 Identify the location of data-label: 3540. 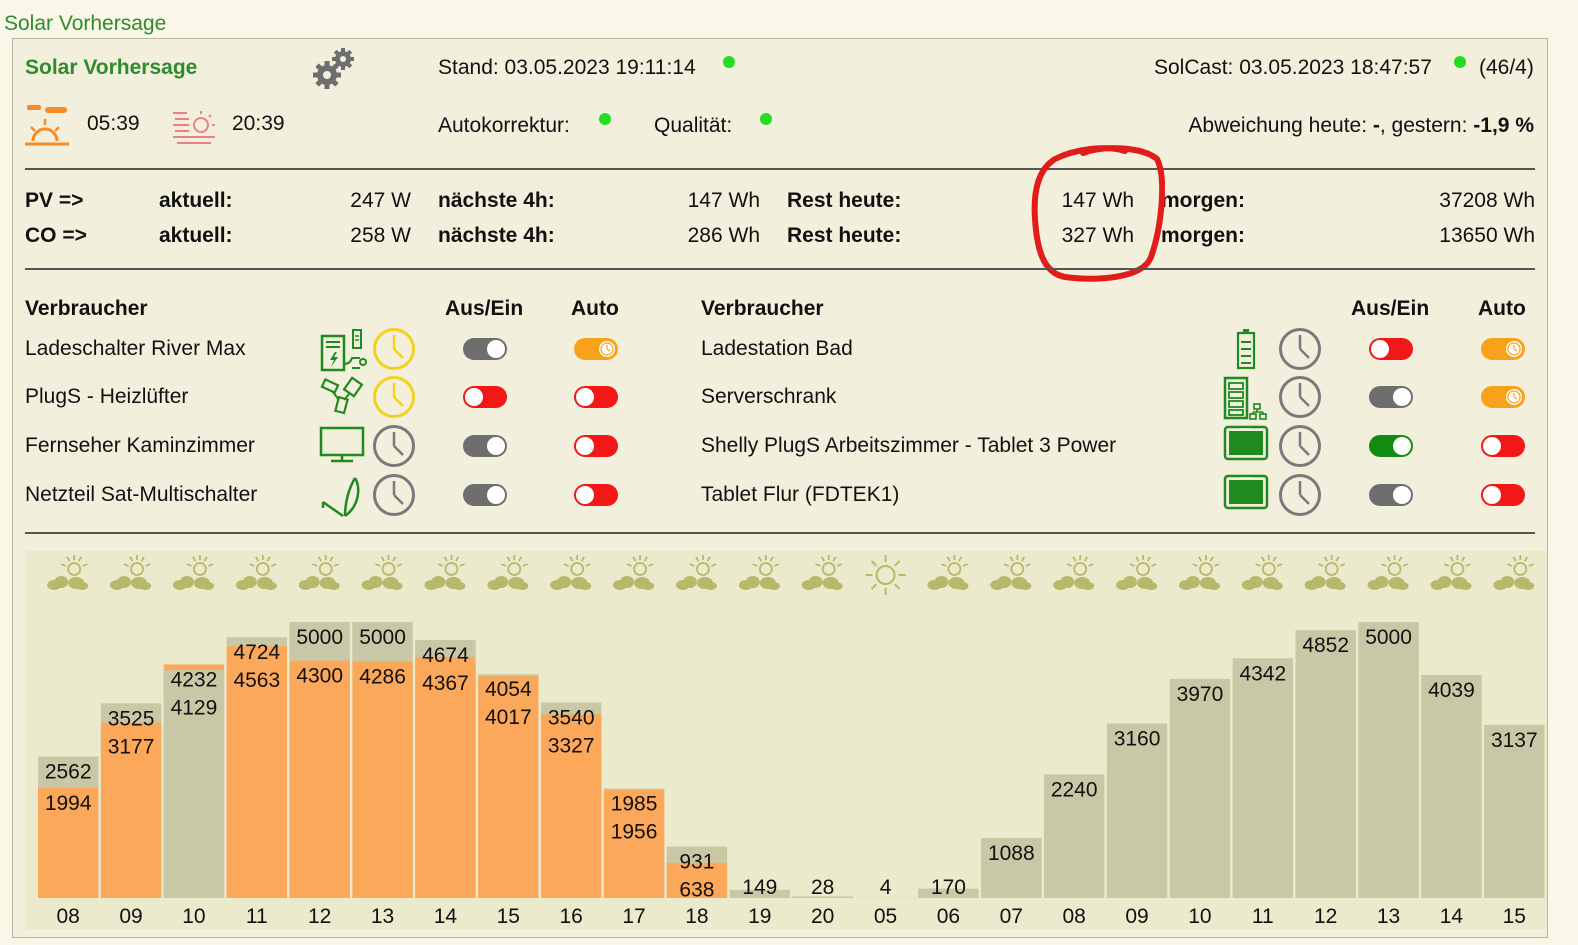
(571, 718).